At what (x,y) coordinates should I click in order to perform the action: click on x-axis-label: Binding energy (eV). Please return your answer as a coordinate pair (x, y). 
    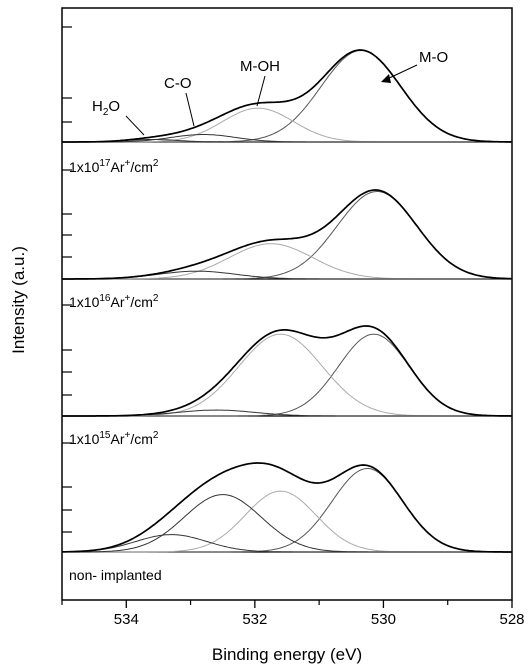
    Looking at the image, I should click on (287, 654).